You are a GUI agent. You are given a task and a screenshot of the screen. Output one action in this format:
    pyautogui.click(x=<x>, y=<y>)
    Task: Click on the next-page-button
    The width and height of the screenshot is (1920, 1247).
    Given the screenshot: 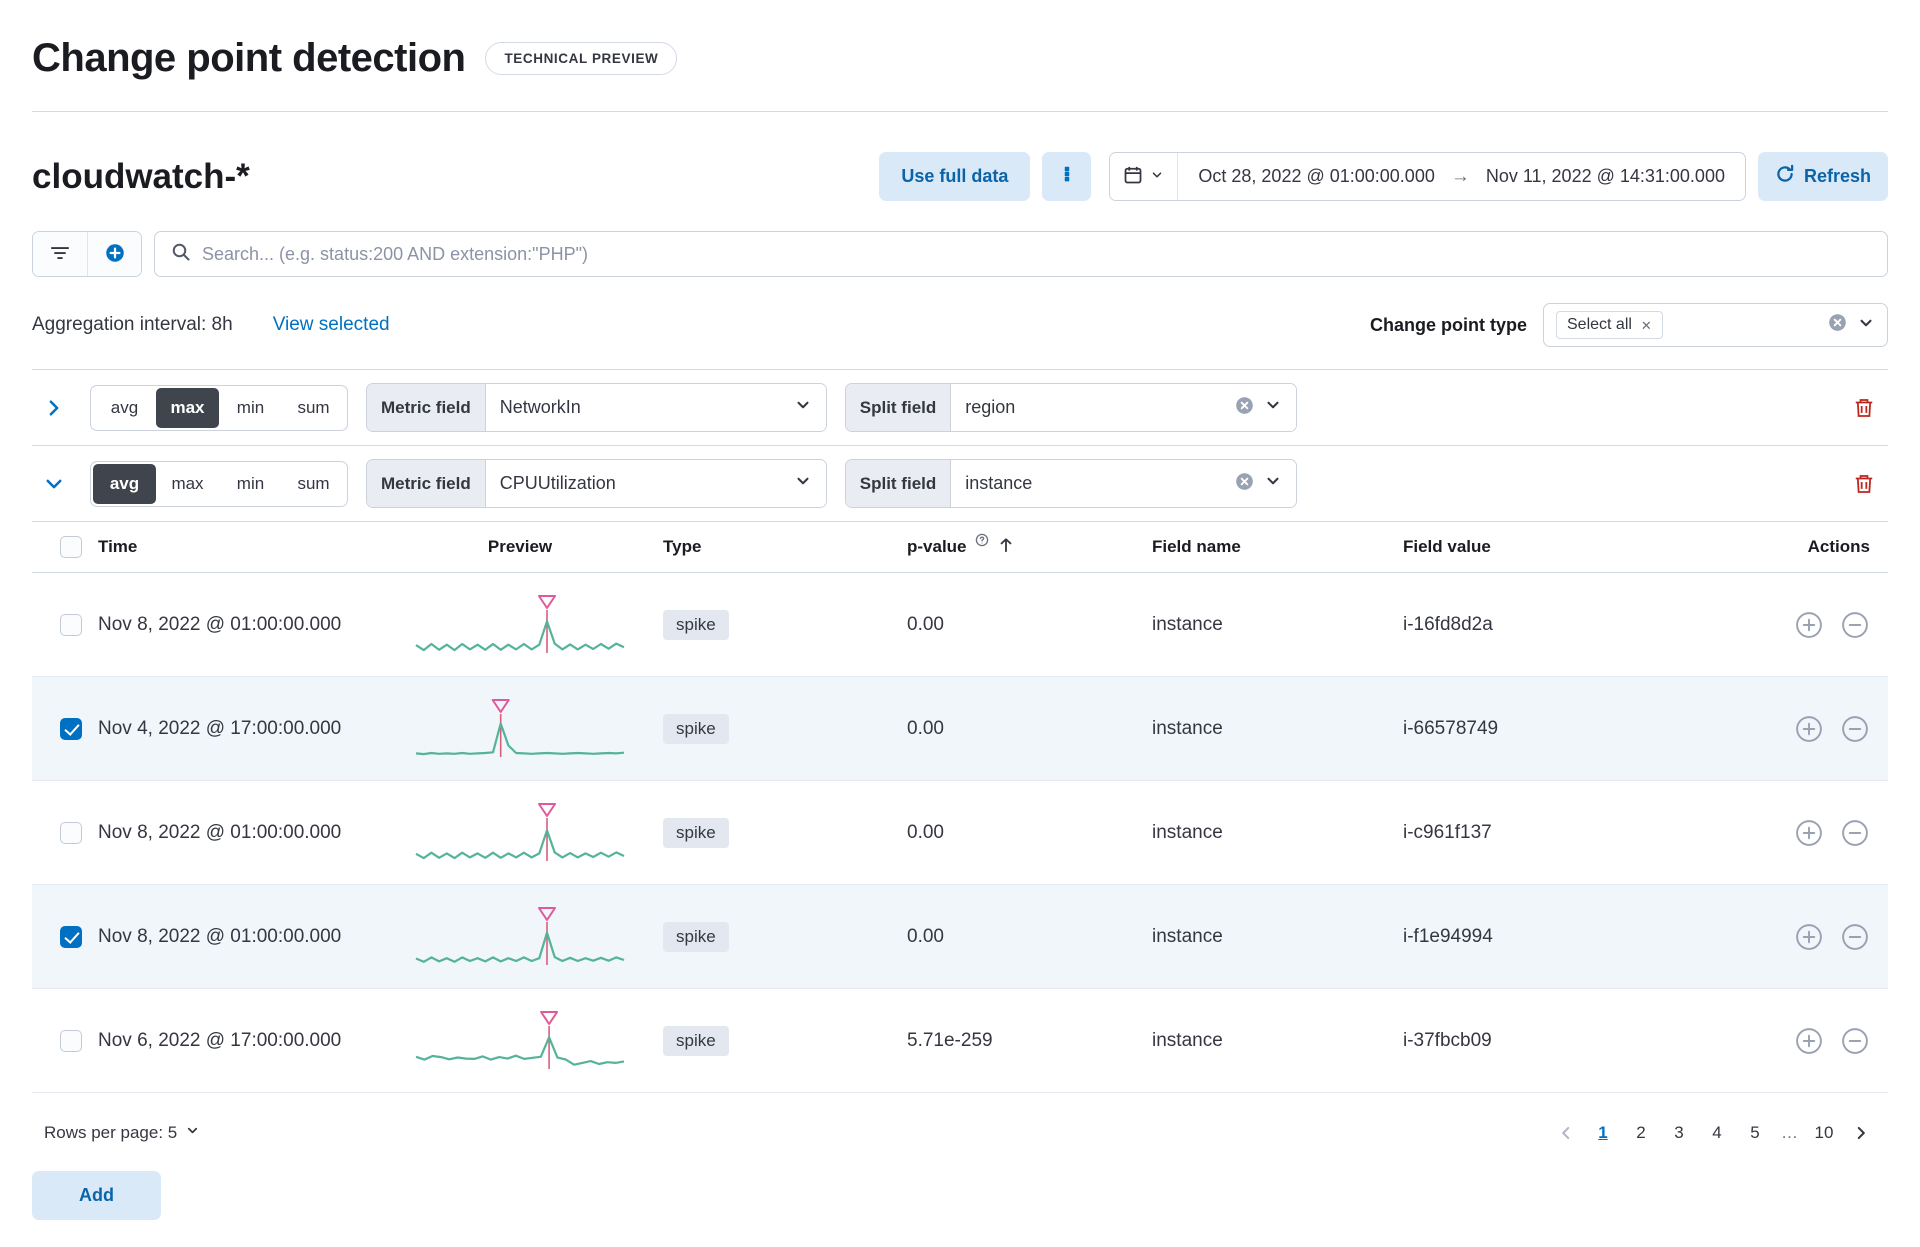 What is the action you would take?
    pyautogui.click(x=1861, y=1133)
    